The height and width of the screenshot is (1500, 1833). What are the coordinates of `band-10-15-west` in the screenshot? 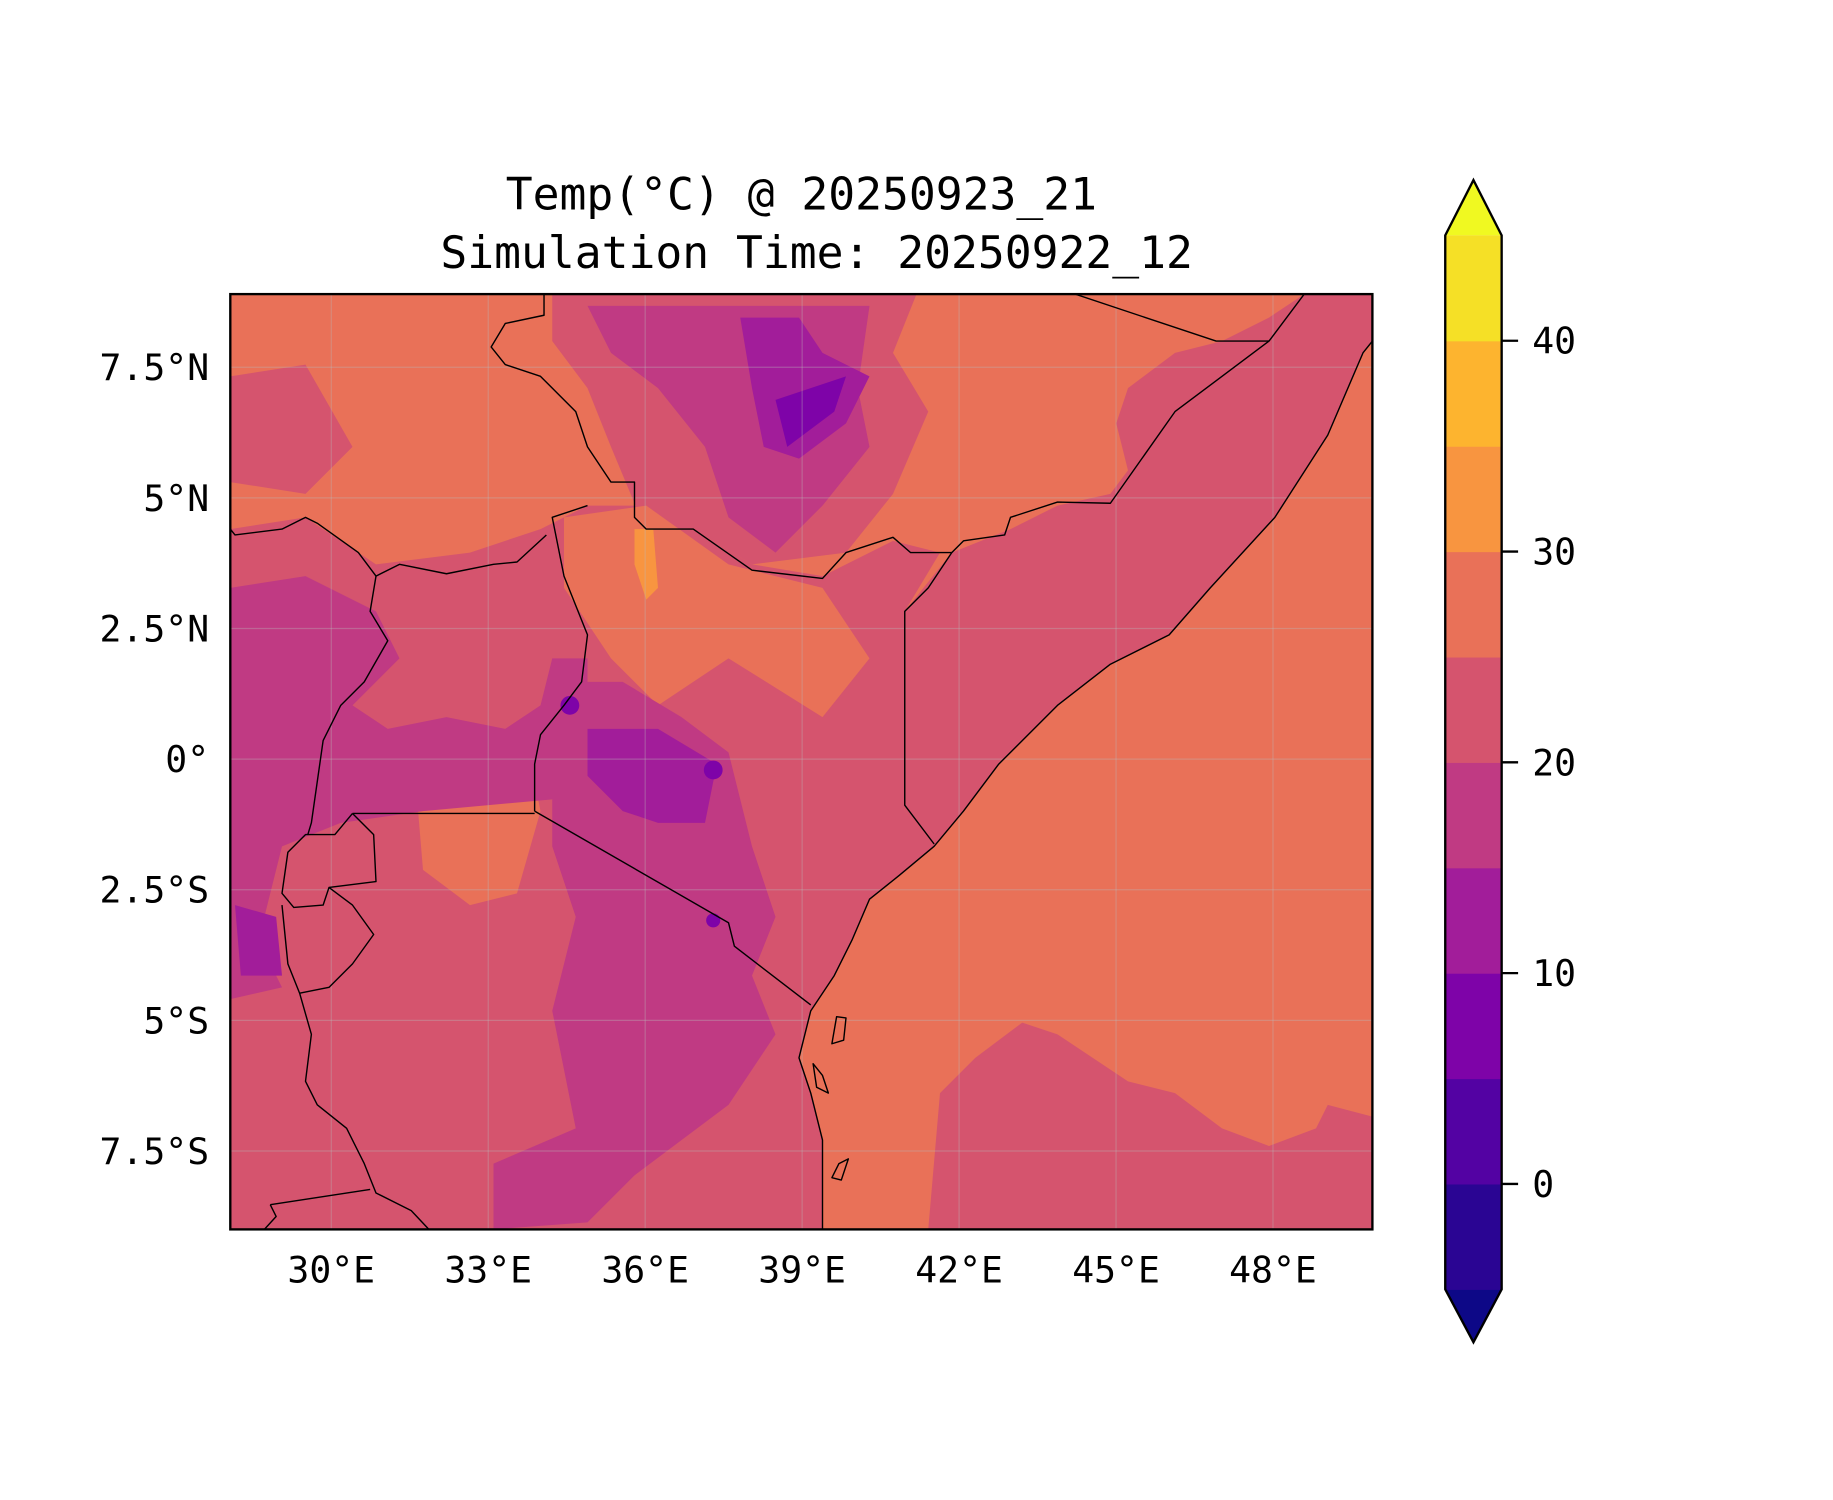 It's located at (258, 940).